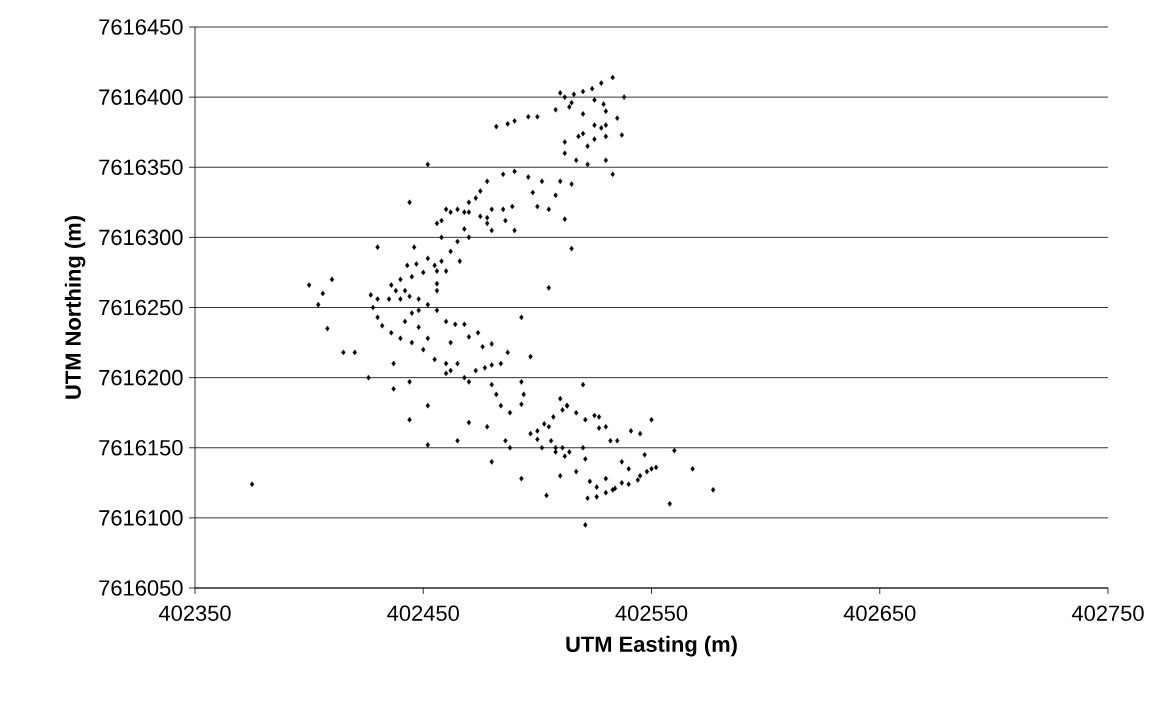 The height and width of the screenshot is (713, 1171). Describe the element at coordinates (1107, 613) in the screenshot. I see `x-tick-label: 402750` at that location.